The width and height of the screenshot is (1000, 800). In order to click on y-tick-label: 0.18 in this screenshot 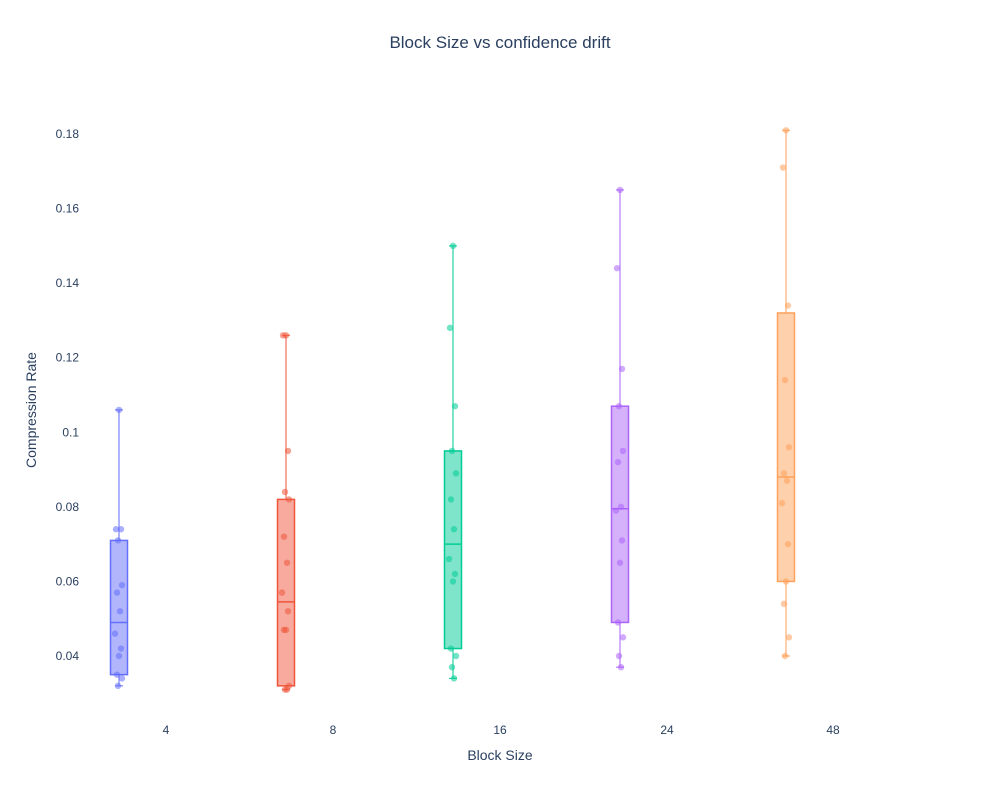, I will do `click(68, 134)`.